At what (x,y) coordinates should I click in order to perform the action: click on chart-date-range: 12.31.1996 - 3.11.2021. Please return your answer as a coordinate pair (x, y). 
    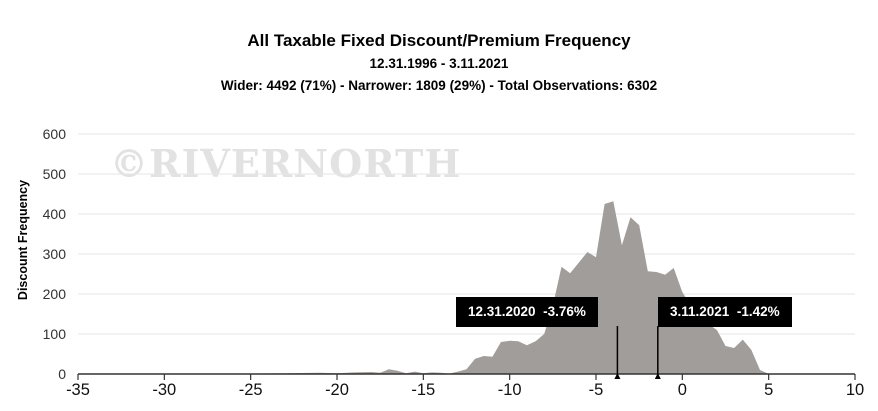
    Looking at the image, I should click on (439, 63).